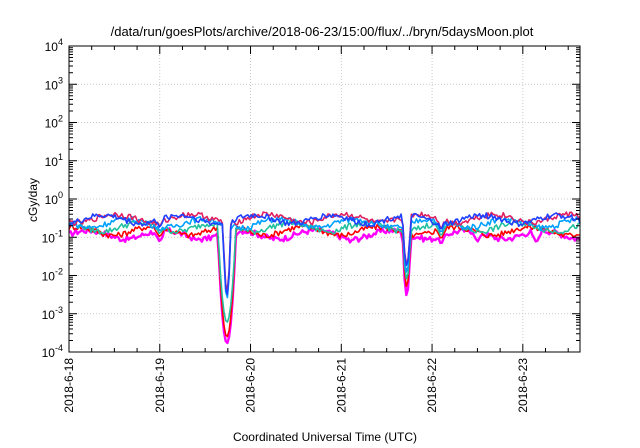  Describe the element at coordinates (54, 160) in the screenshot. I see `y-tick-label: 10¹` at that location.